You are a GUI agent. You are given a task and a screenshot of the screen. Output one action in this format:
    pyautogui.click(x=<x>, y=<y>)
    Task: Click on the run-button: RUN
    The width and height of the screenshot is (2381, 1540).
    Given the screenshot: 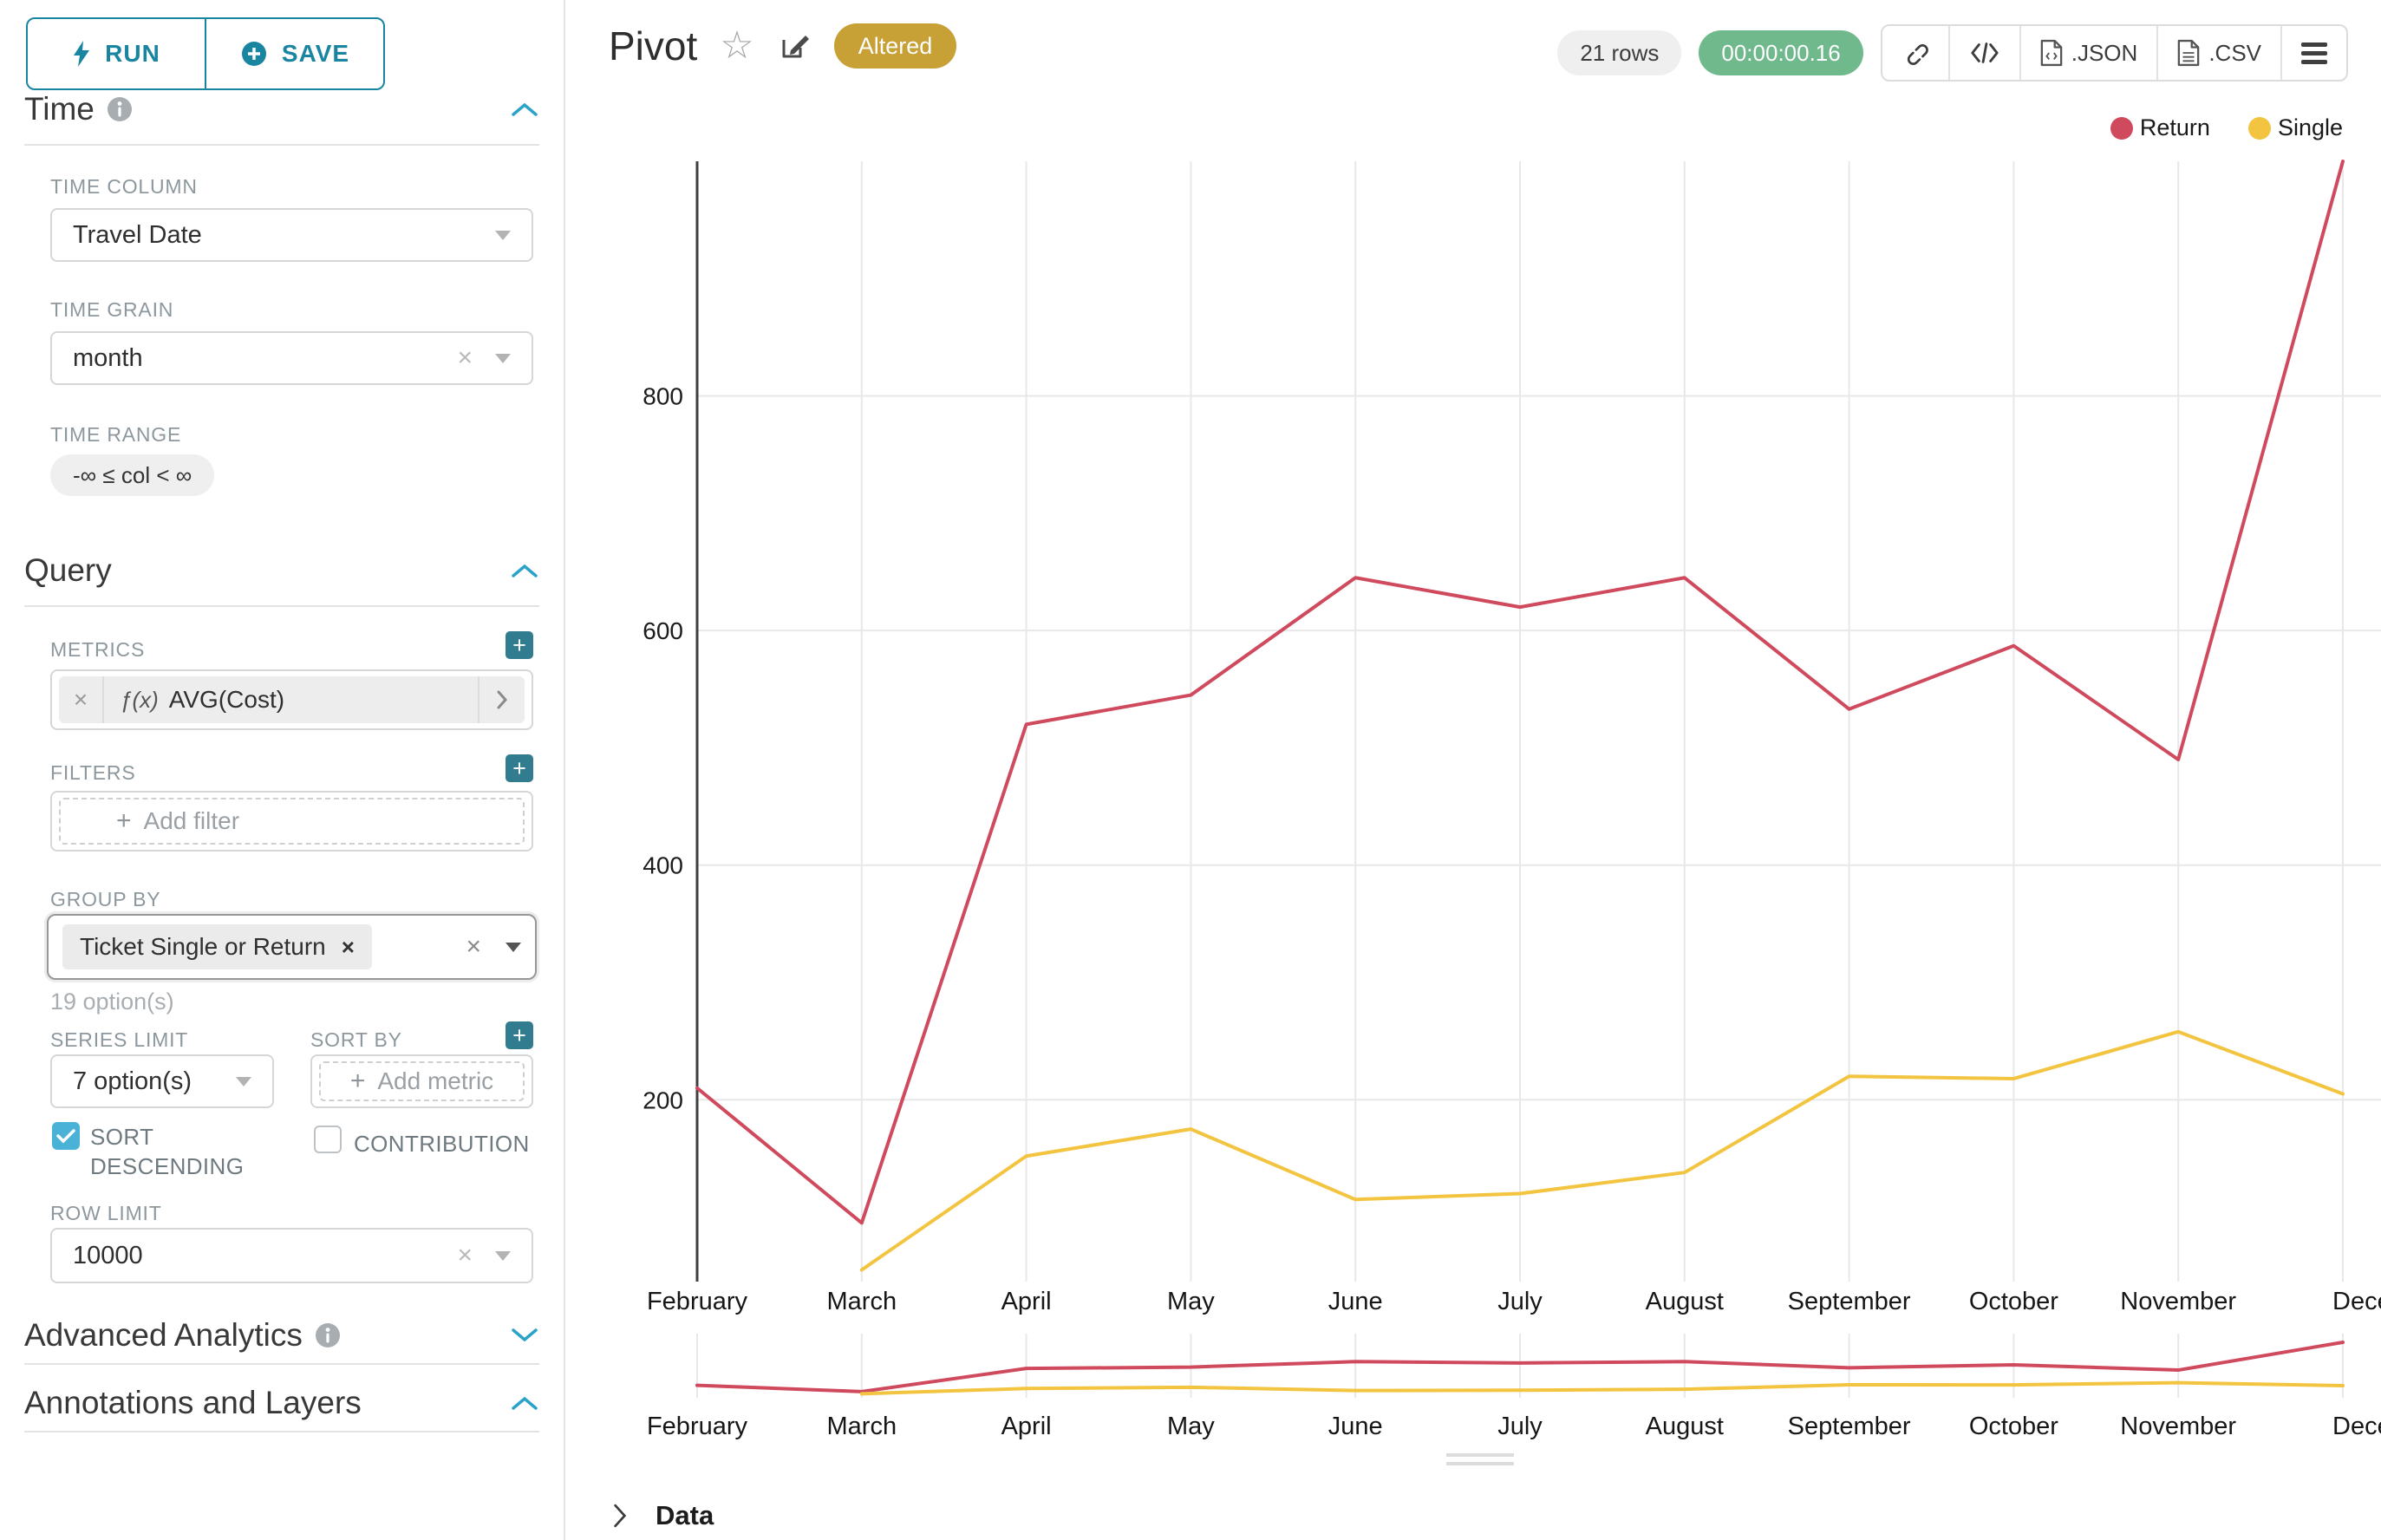 What is the action you would take?
    pyautogui.click(x=116, y=53)
    